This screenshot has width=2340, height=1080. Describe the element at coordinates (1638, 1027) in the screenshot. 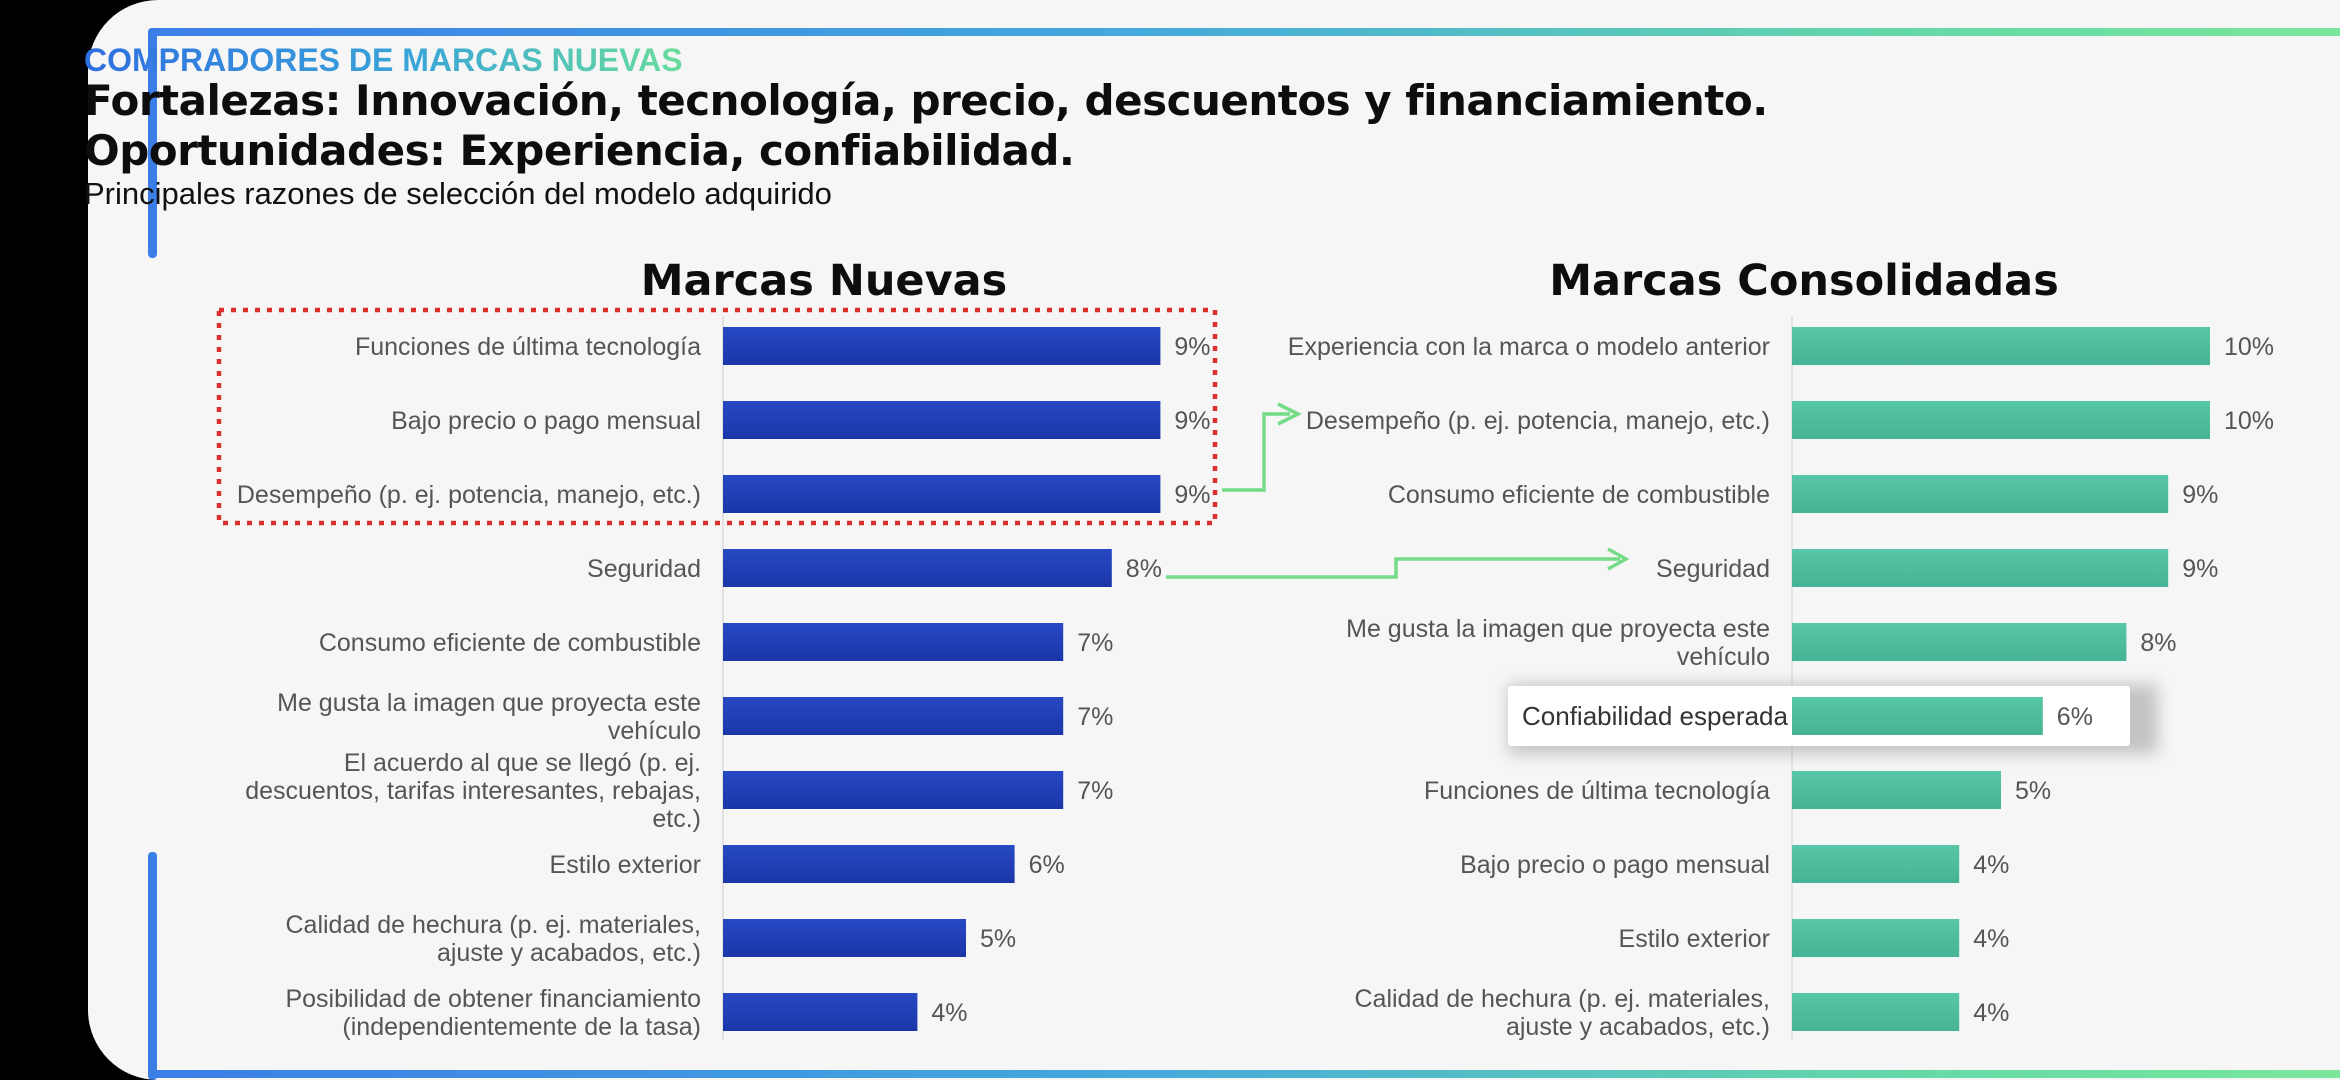

I see `category-label-consolidadas: ajuste y acabados, etc.)` at that location.